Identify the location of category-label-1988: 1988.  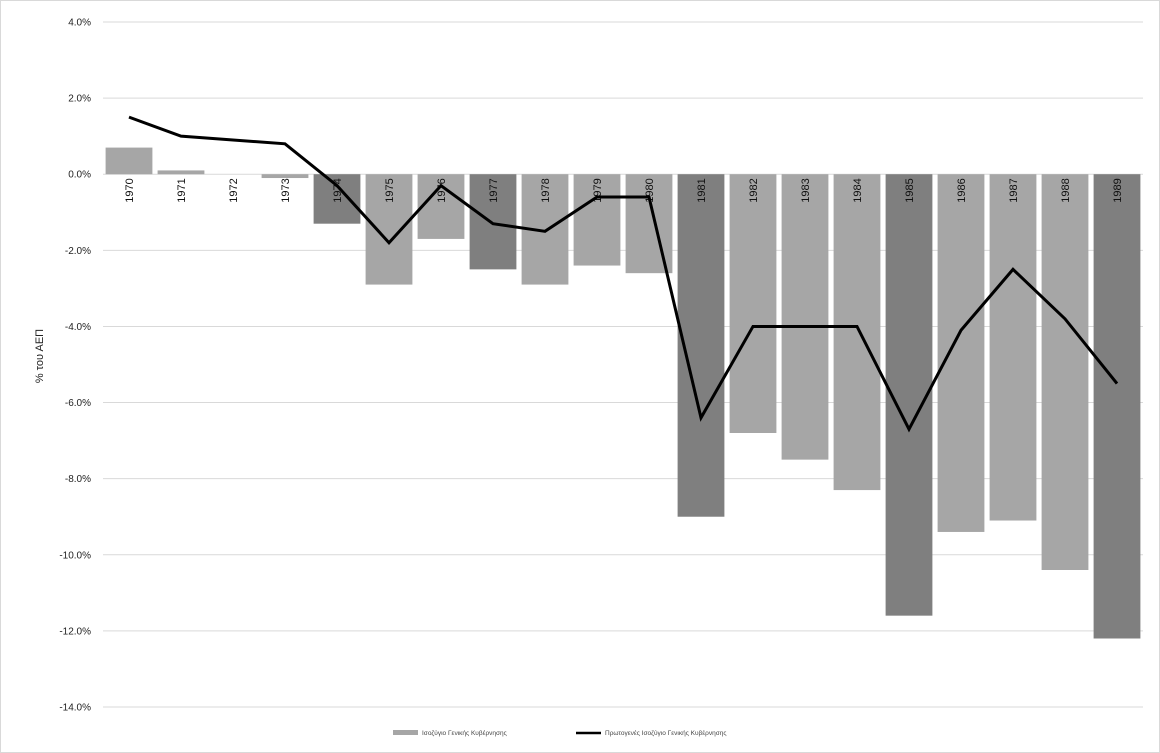
(1066, 190).